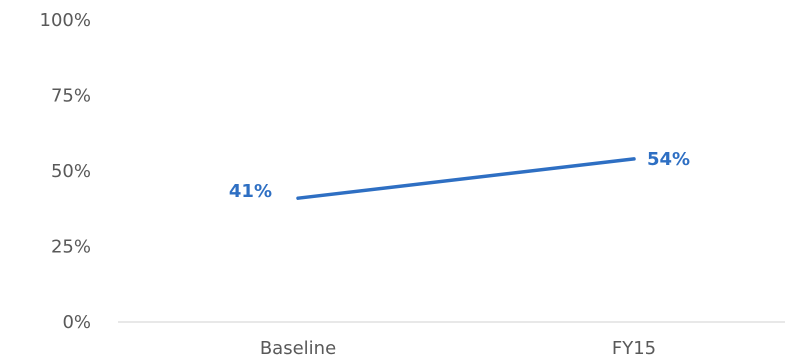 Image resolution: width=789 pixels, height=357 pixels. I want to click on y-axis-tick-labels: 0% 25% 50% 75% 100%, so click(65, 171).